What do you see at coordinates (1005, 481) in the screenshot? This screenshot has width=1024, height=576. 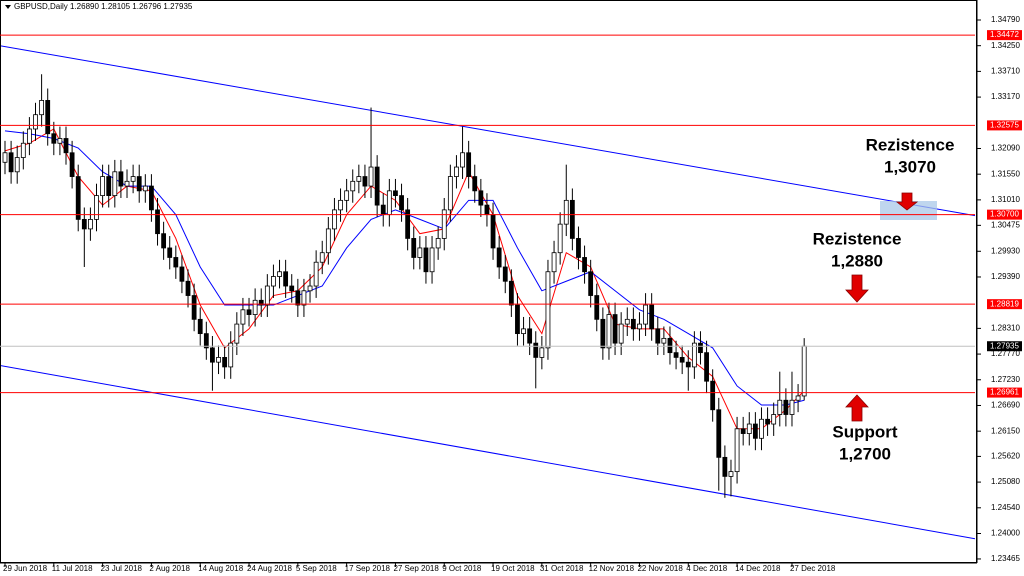 I see `y-tick-label: 1.25080` at bounding box center [1005, 481].